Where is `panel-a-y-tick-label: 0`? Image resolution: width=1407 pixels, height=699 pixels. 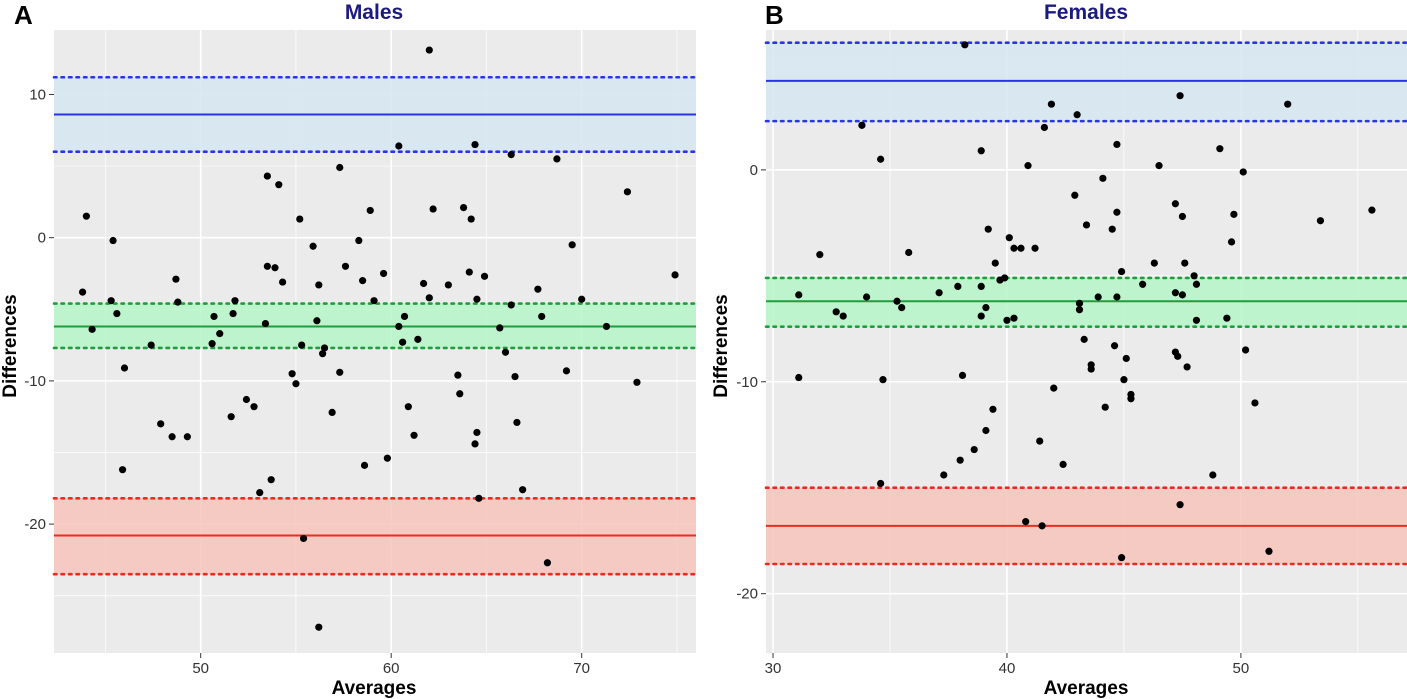 panel-a-y-tick-label: 0 is located at coordinates (42, 238).